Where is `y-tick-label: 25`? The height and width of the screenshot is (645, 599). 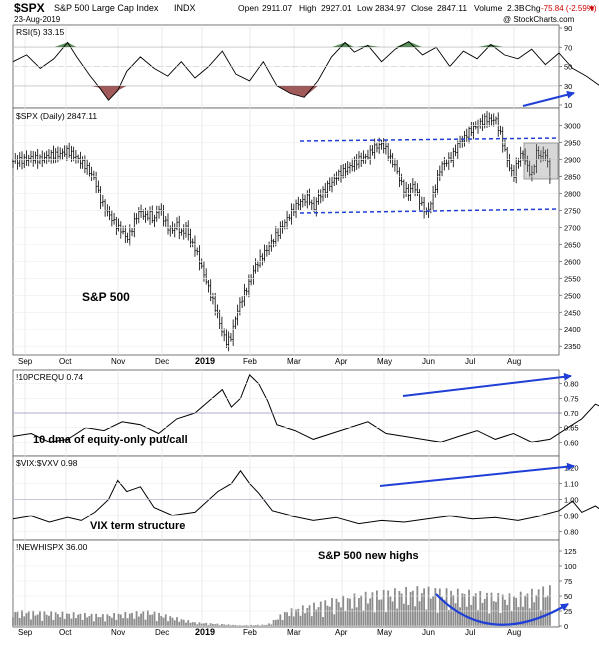 y-tick-label: 25 is located at coordinates (568, 611).